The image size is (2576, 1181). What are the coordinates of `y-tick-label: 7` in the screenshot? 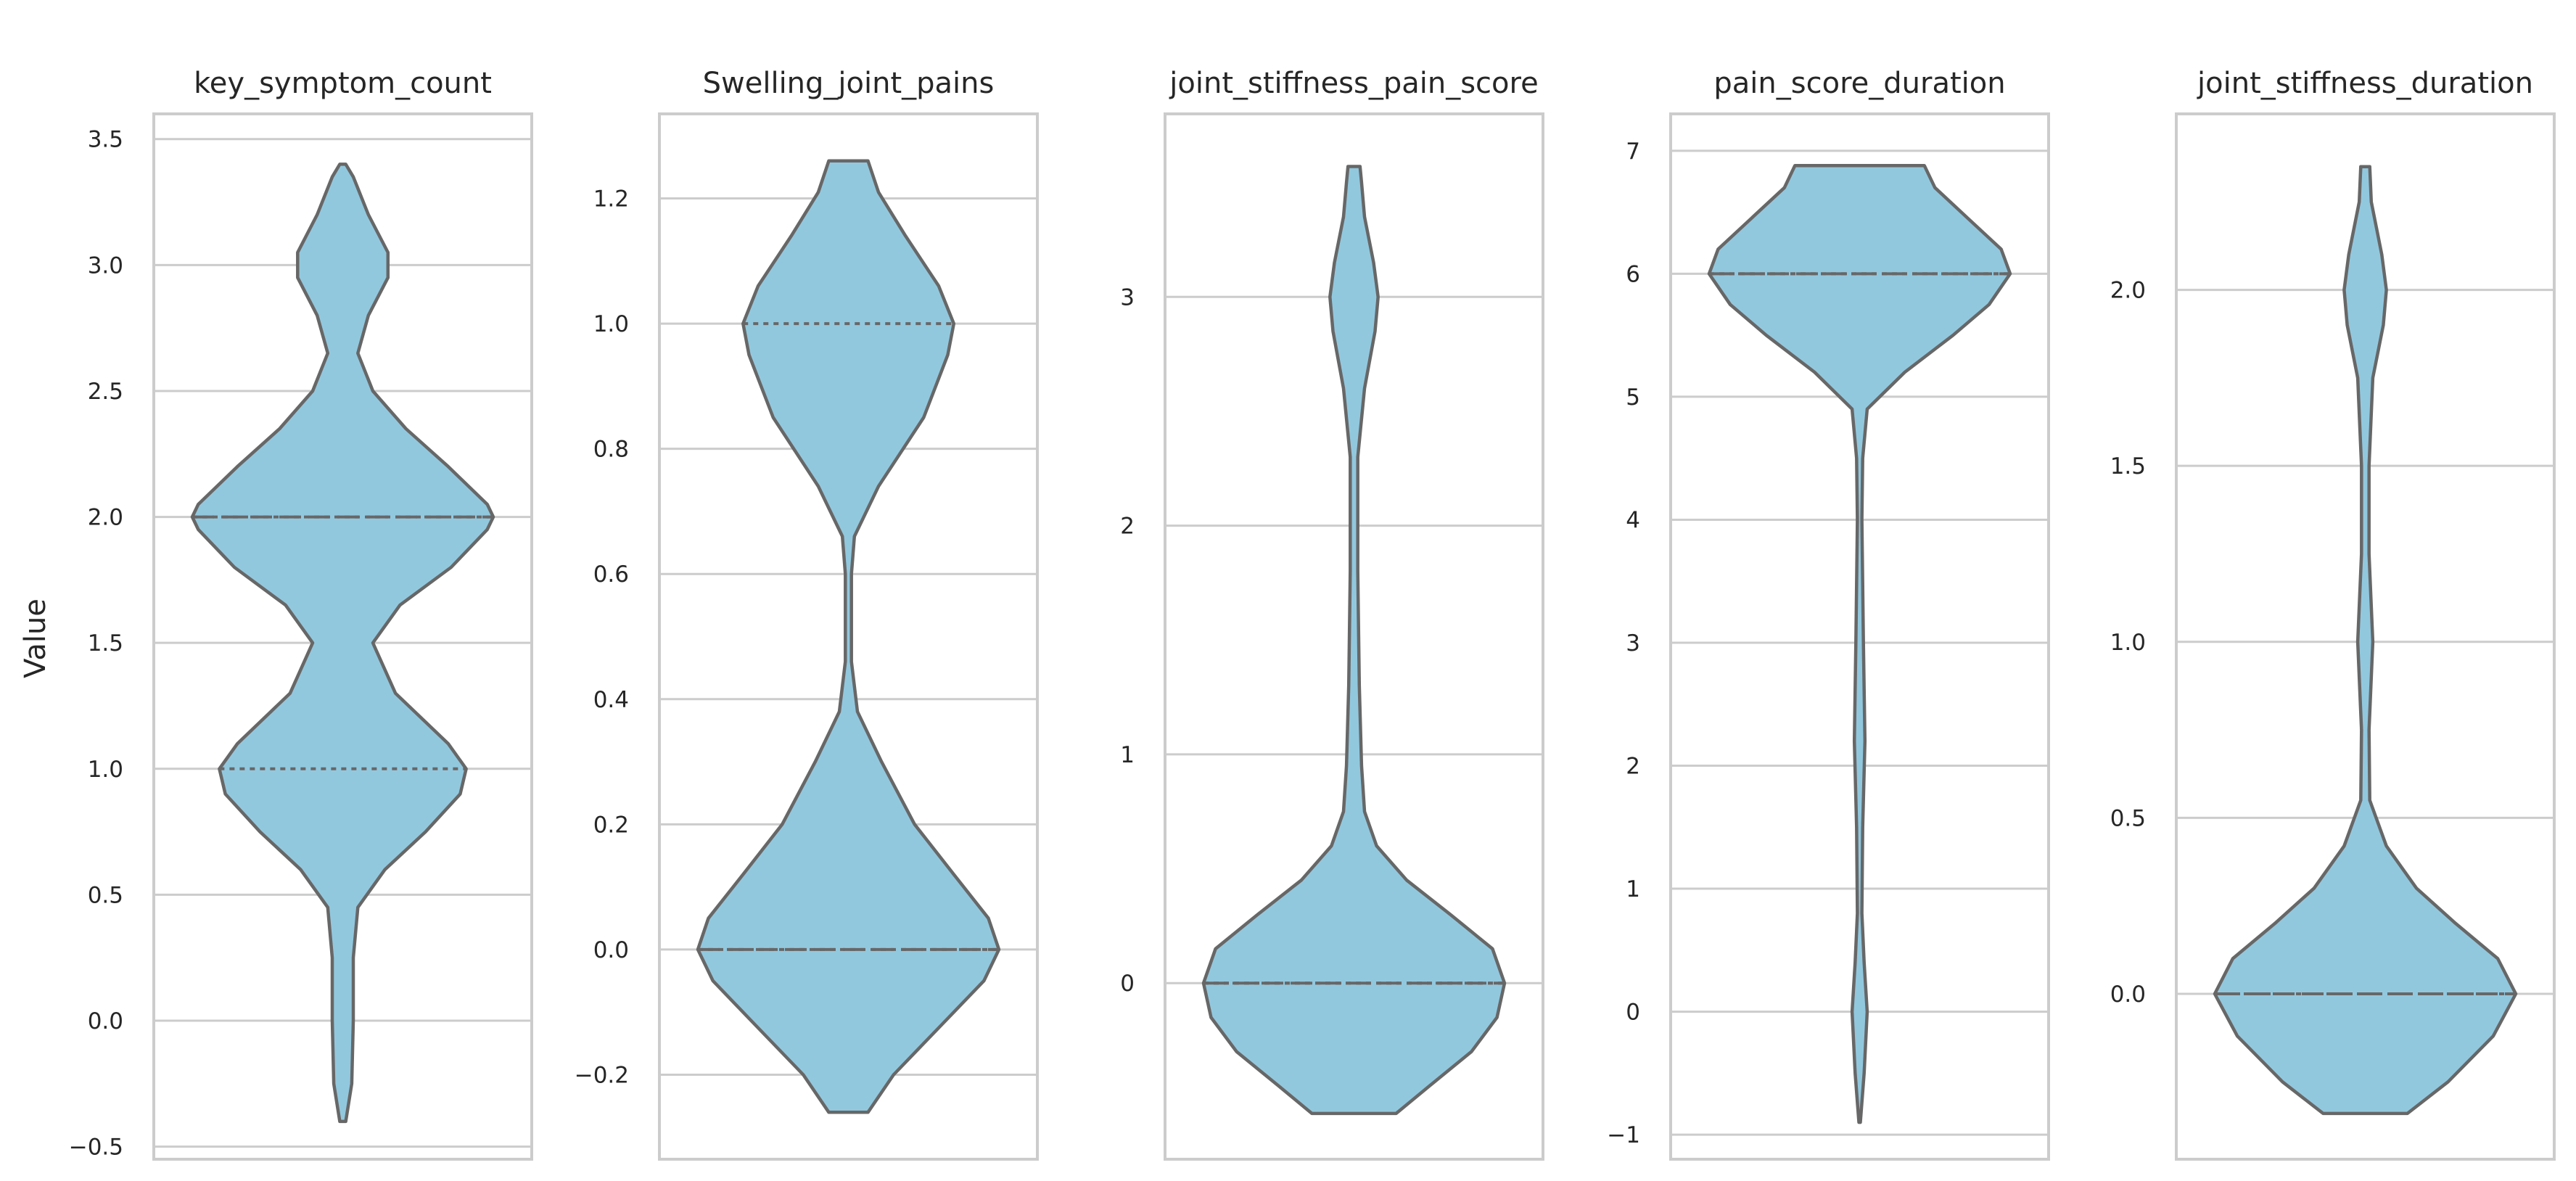 It's located at (1633, 152).